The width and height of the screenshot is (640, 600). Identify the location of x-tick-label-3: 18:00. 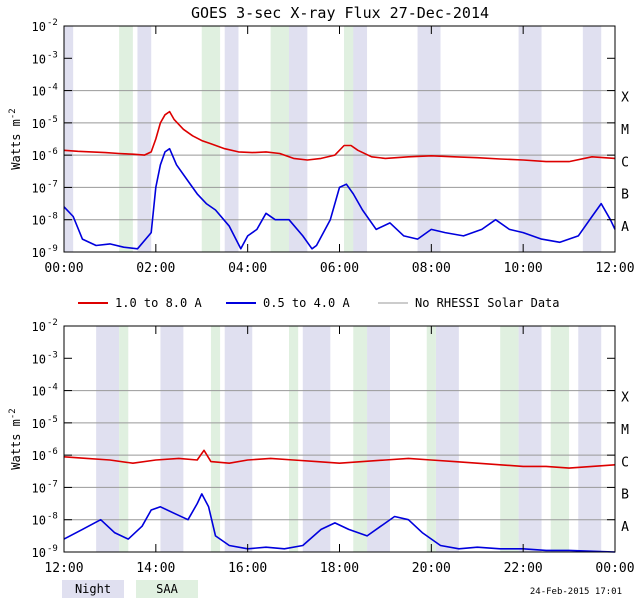
(339, 568).